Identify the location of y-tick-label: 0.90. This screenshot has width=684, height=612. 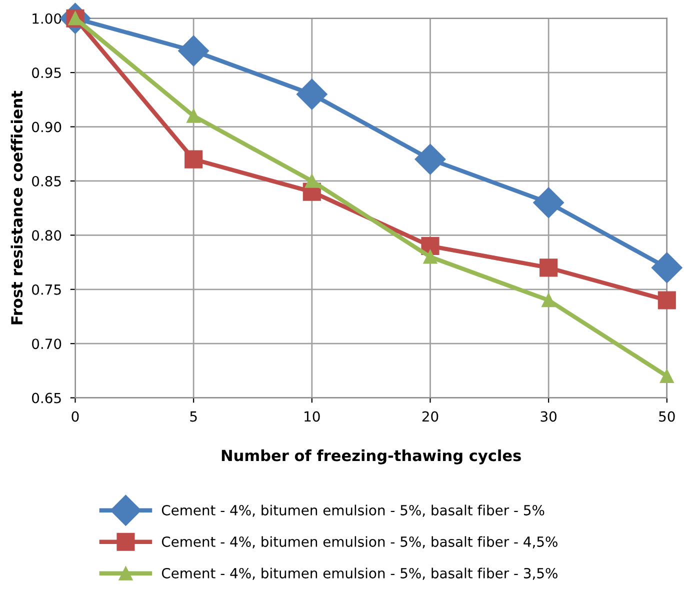
(47, 127).